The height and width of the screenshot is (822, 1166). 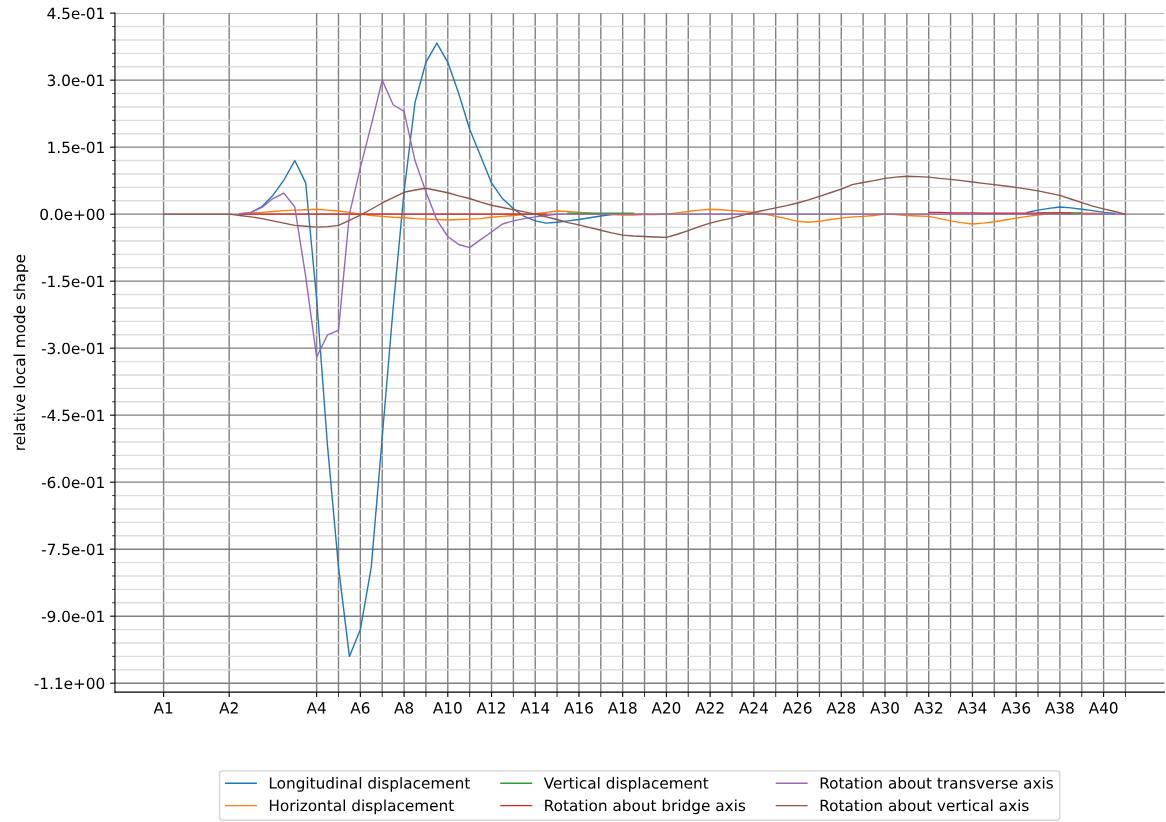 What do you see at coordinates (626, 784) in the screenshot?
I see `legend-label: Vertical displacement` at bounding box center [626, 784].